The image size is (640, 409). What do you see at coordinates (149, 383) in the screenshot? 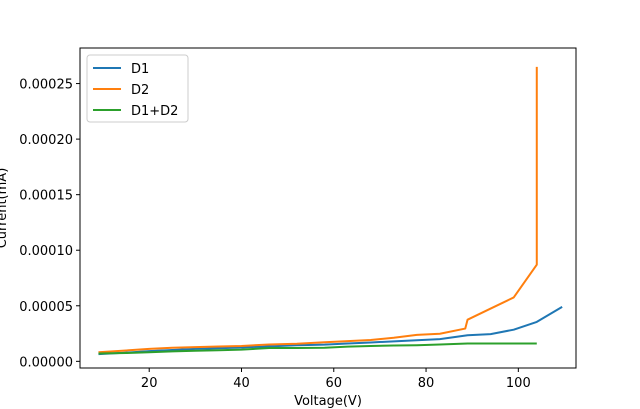
I see `x-tick-label: 20` at bounding box center [149, 383].